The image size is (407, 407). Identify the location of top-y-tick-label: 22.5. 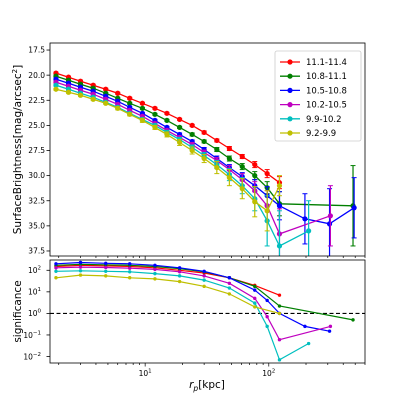
(36, 100).